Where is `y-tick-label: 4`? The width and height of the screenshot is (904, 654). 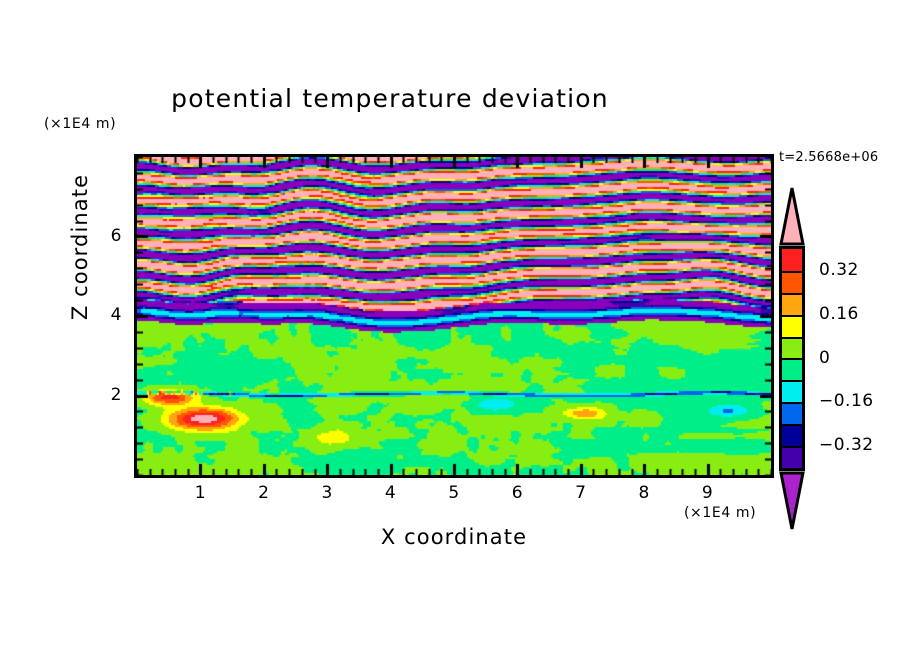
y-tick-label: 4 is located at coordinates (116, 315).